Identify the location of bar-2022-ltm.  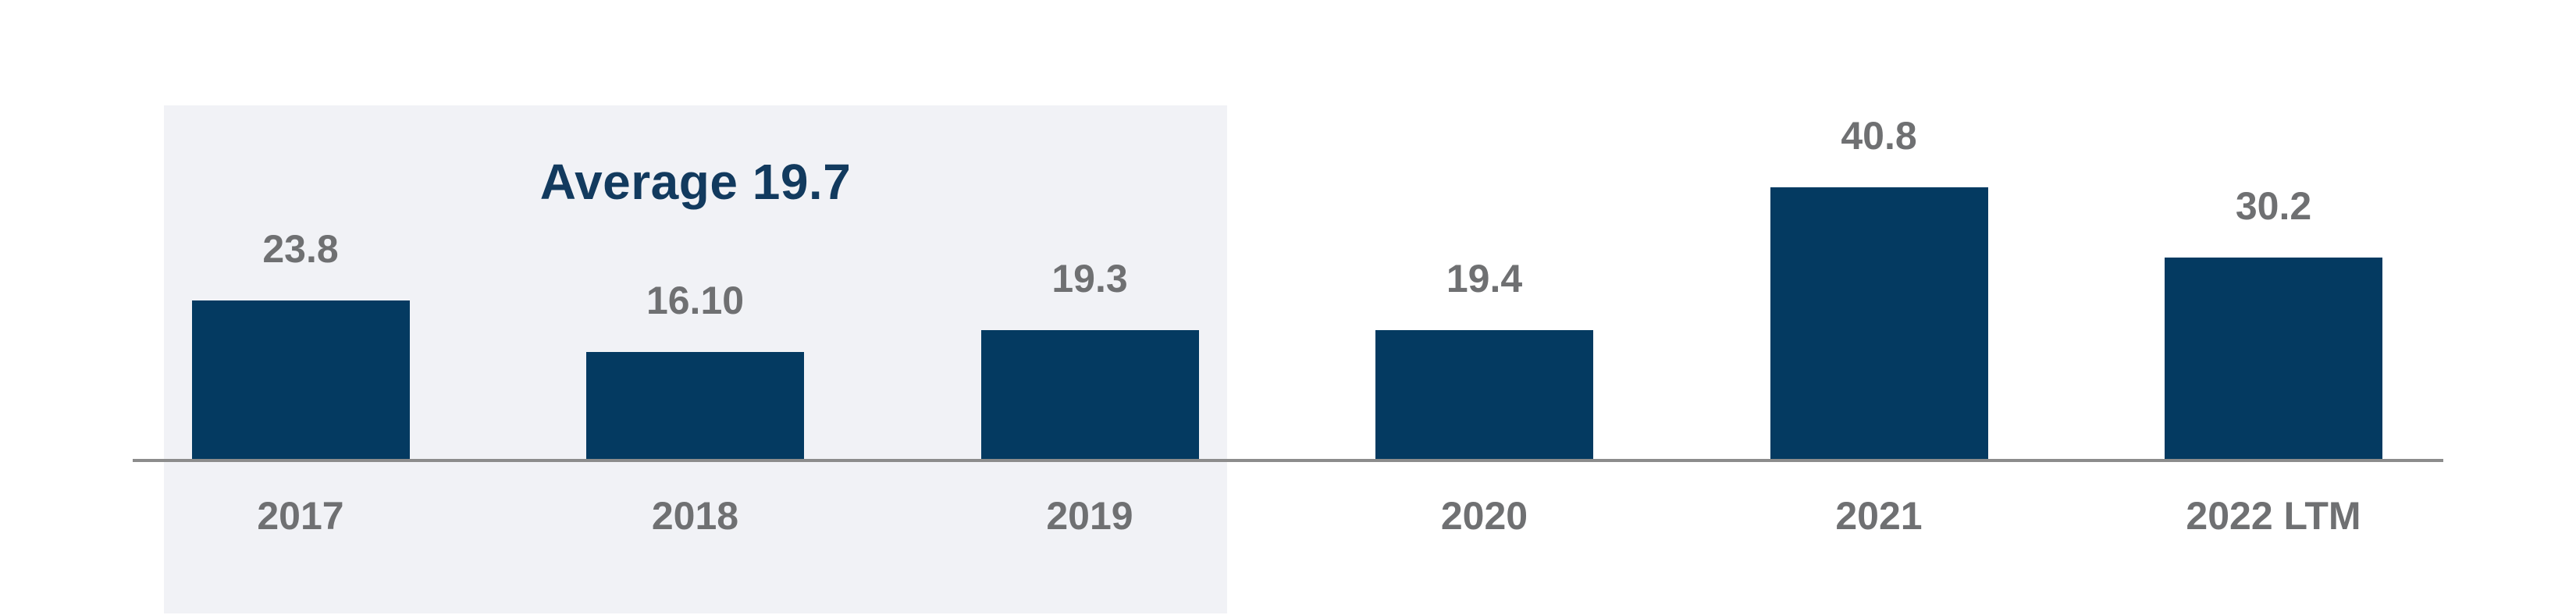
(2273, 358).